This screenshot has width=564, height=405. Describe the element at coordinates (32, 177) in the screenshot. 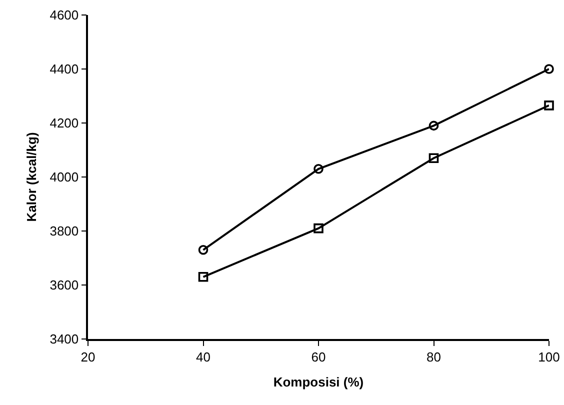

I see `y-axis-title: Kalor (kcal/kg)` at that location.